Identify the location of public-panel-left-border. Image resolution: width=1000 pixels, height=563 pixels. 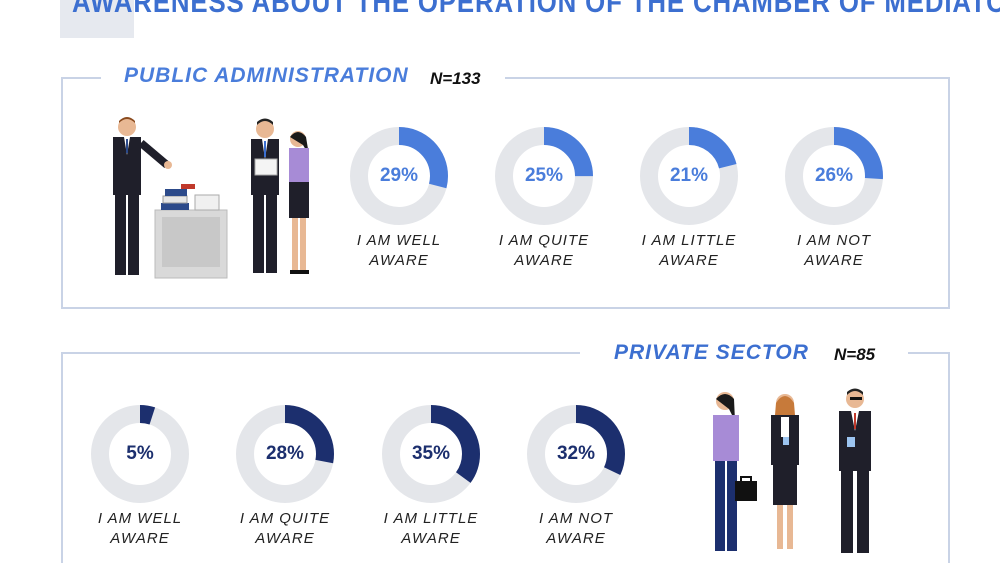
(62, 193).